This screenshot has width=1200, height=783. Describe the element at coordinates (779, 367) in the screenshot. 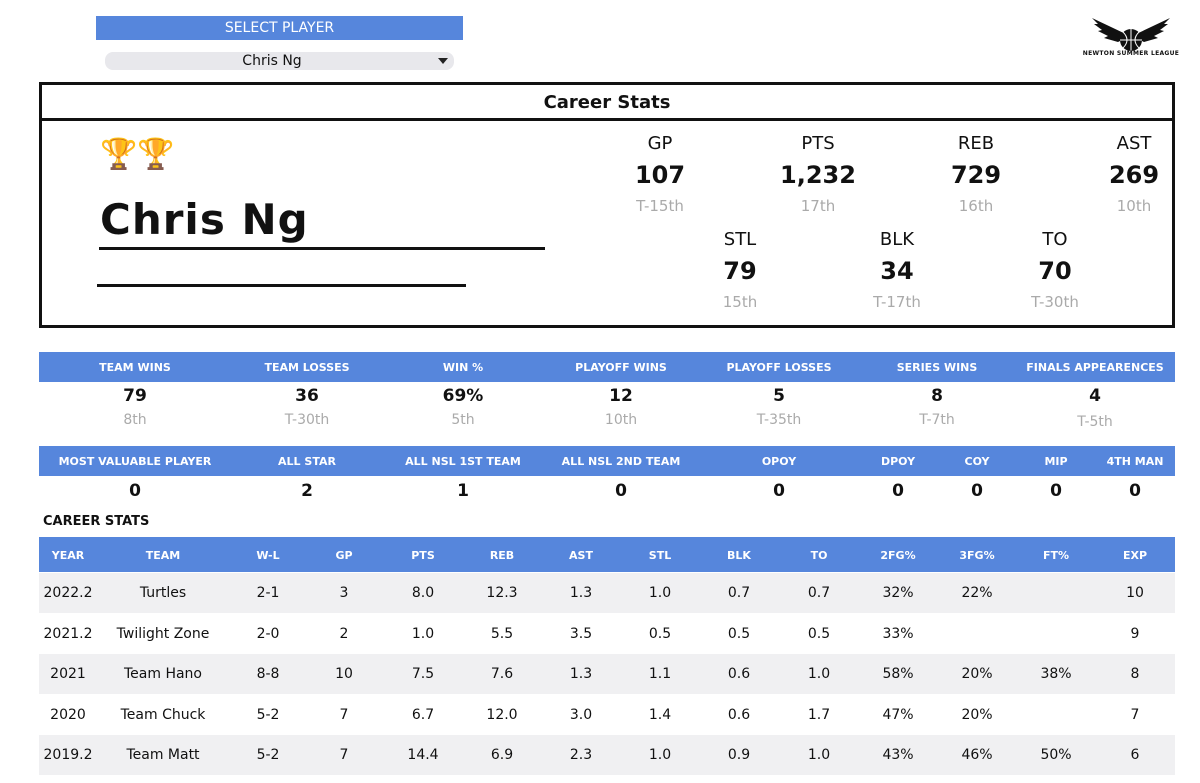

I see `team-stat-label: PLAYOFF LOSSES` at that location.